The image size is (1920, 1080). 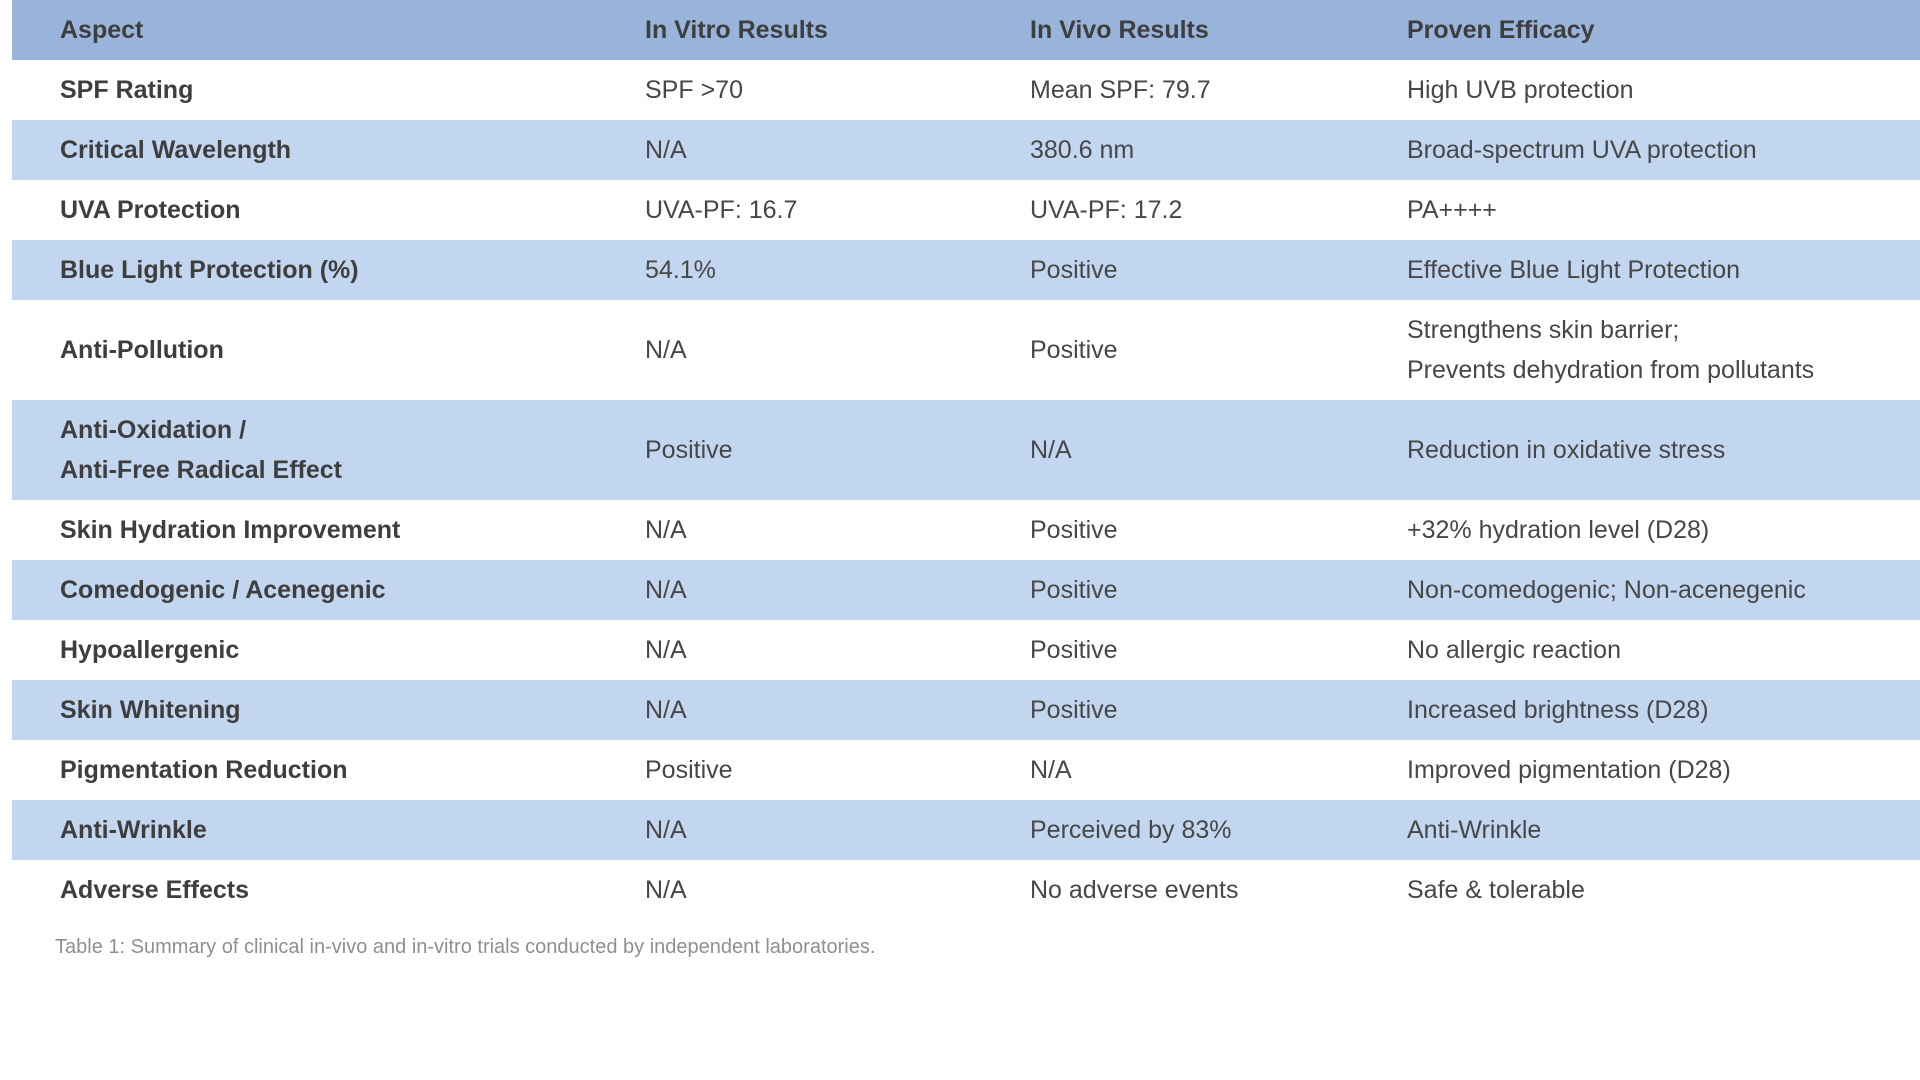 What do you see at coordinates (1606, 590) in the screenshot?
I see `cell-efficacy: Non-comedogenic; Non-acenegenic` at bounding box center [1606, 590].